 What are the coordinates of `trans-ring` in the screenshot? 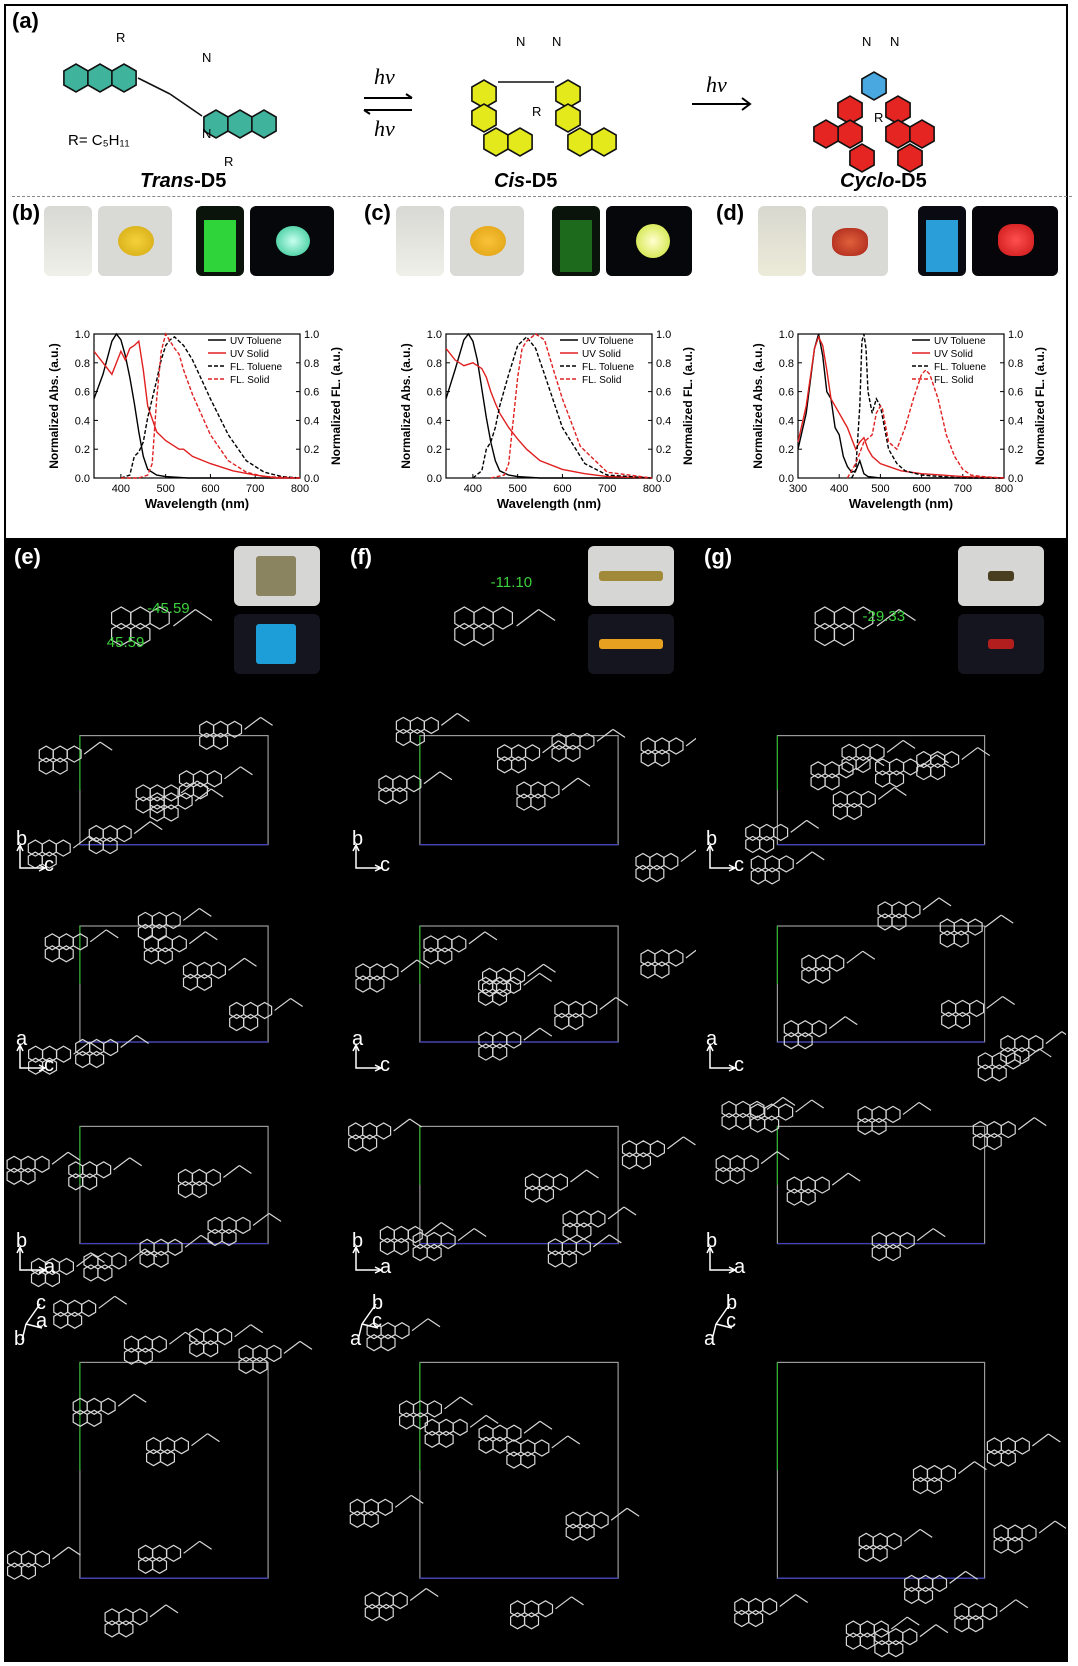 It's located at (100, 78).